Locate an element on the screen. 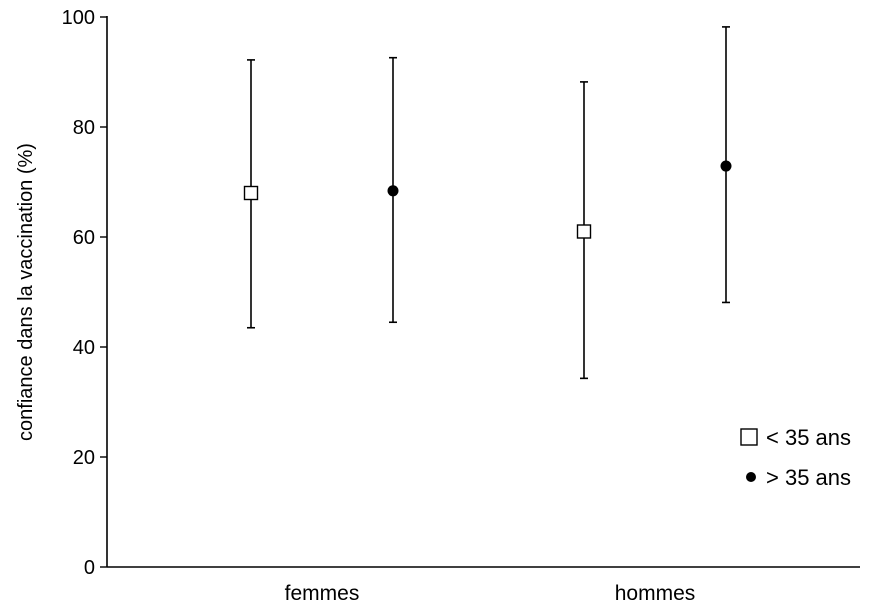 The width and height of the screenshot is (877, 607). legend-label-under-35: < 35 ans is located at coordinates (808, 437).